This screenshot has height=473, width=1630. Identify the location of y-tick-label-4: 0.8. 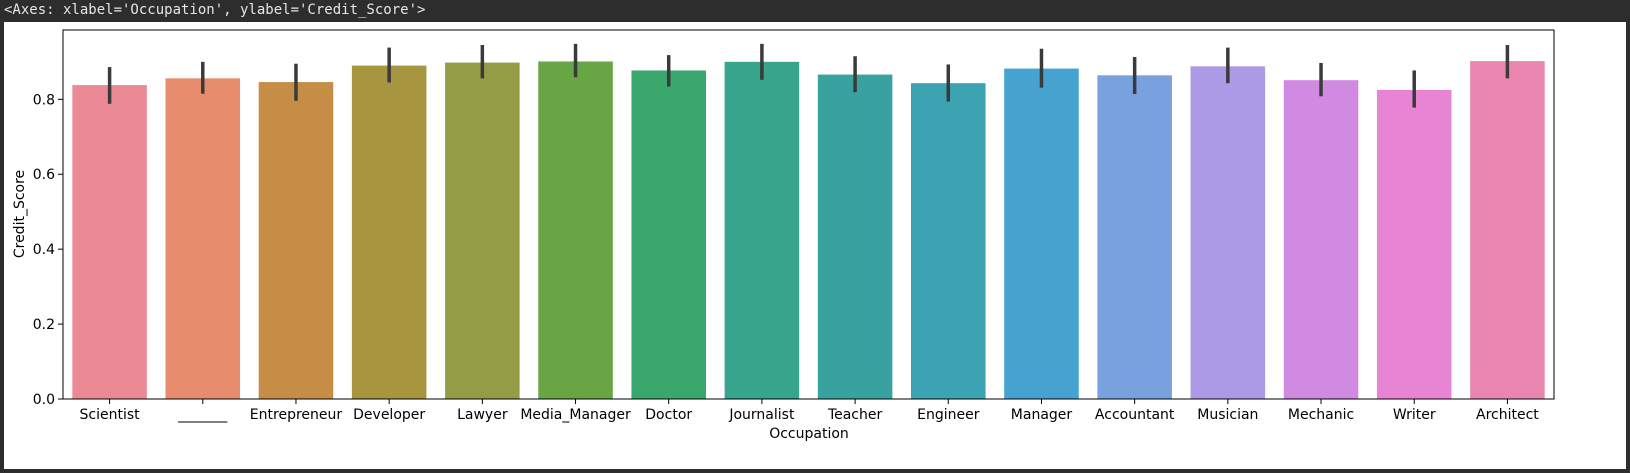
(44, 100).